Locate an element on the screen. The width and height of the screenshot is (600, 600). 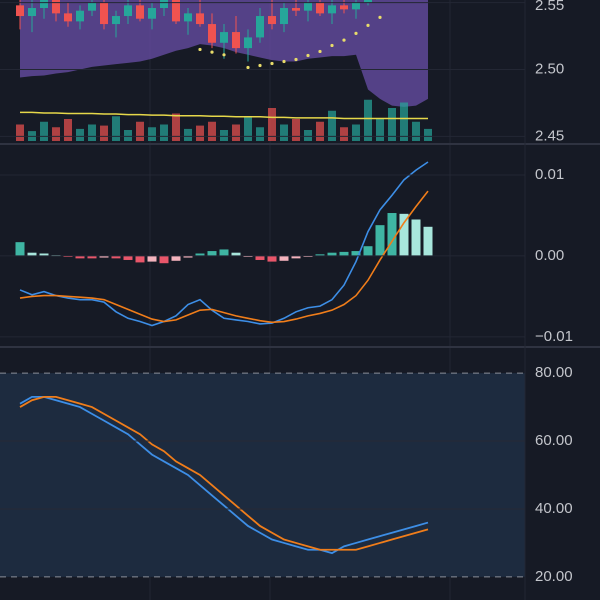
y-tick-label: 0.01 is located at coordinates (549, 174).